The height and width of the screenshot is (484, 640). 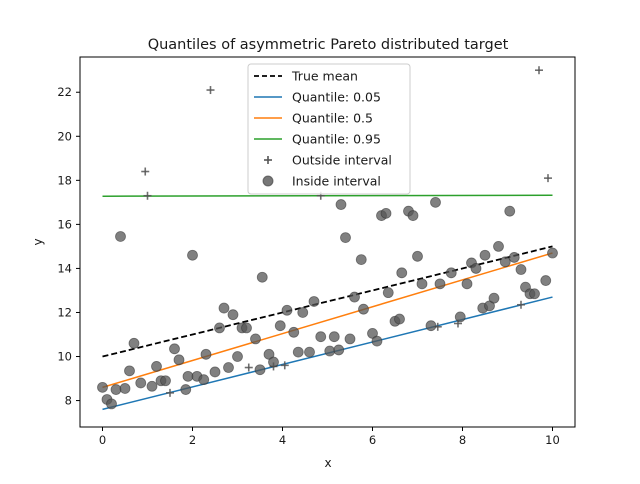 What do you see at coordinates (552, 440) in the screenshot?
I see `x-tick-label: 10` at bounding box center [552, 440].